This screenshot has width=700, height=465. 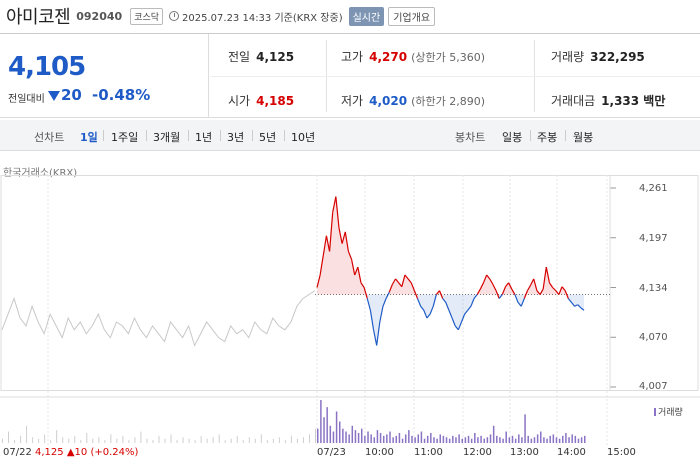 What do you see at coordinates (653, 386) in the screenshot?
I see `y-tick-label: 4,007` at bounding box center [653, 386].